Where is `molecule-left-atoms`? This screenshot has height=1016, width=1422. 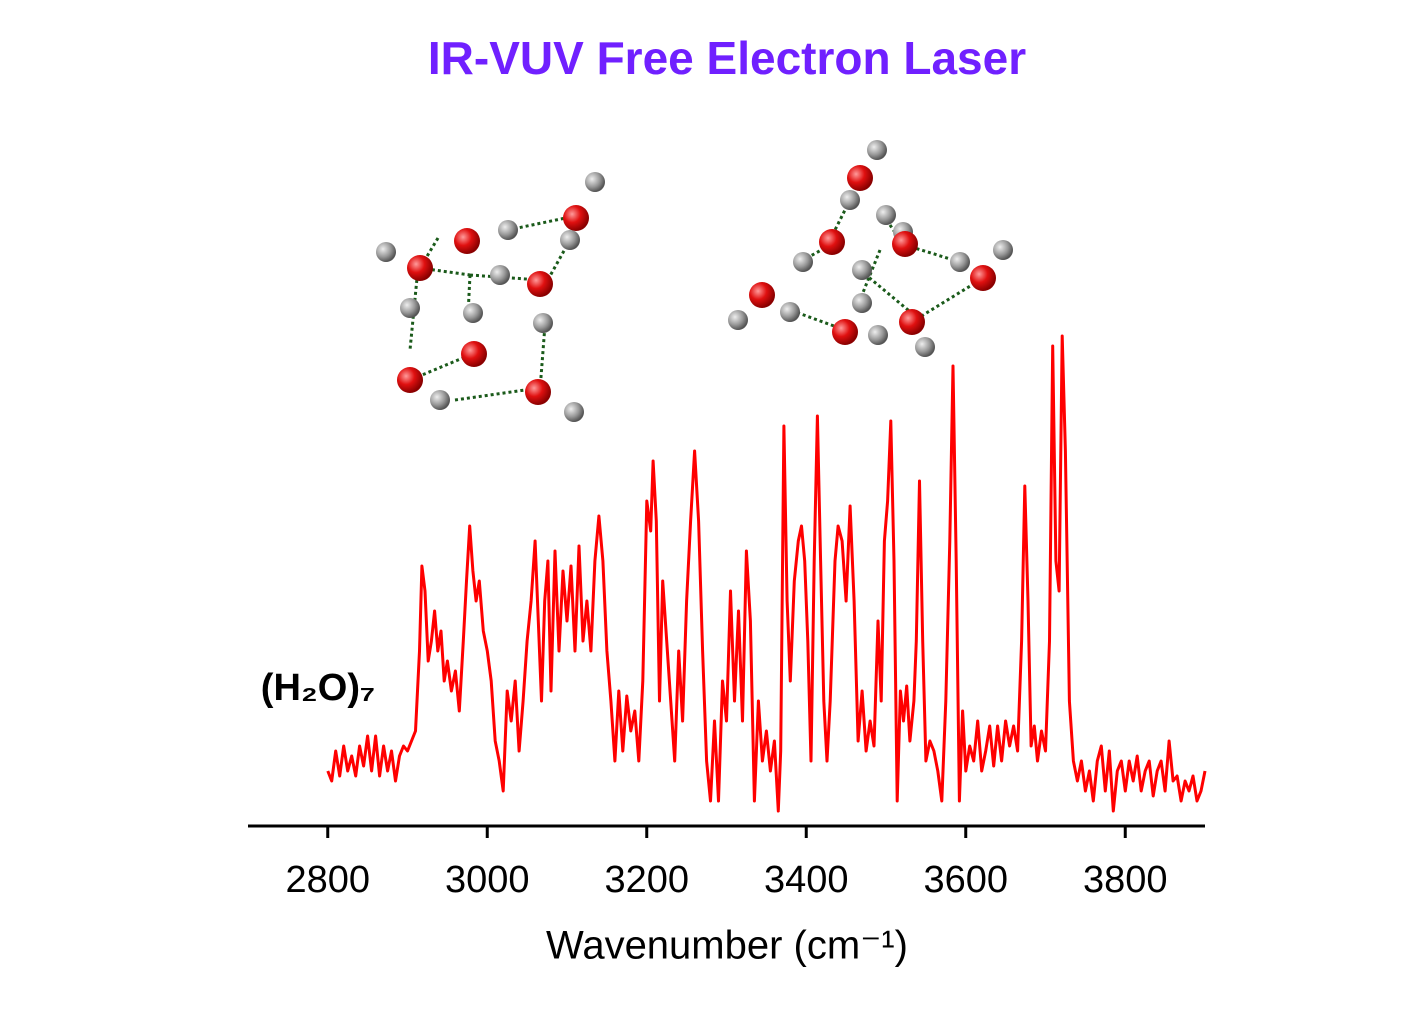
molecule-left-atoms is located at coordinates (490, 297).